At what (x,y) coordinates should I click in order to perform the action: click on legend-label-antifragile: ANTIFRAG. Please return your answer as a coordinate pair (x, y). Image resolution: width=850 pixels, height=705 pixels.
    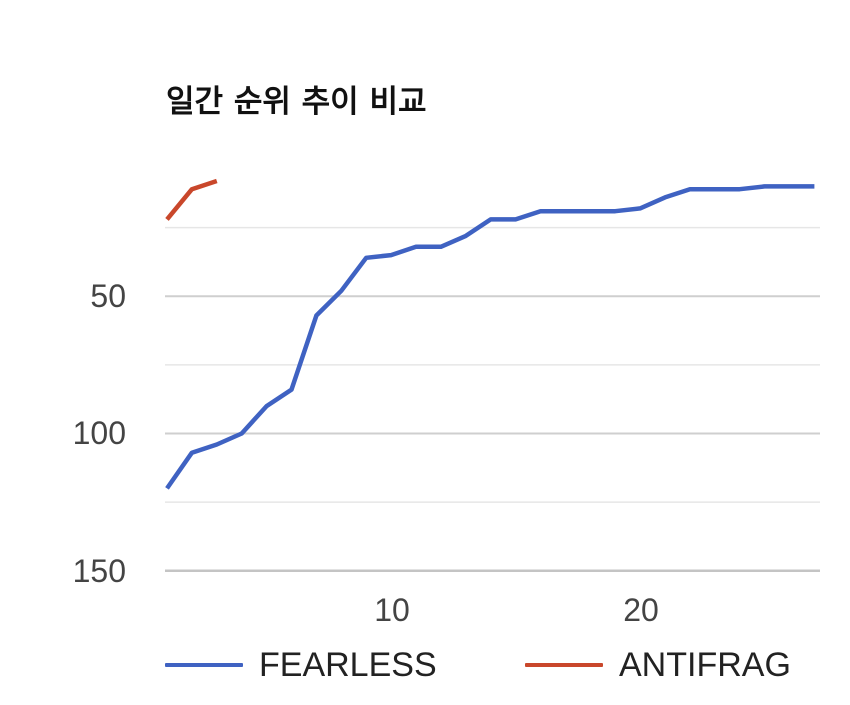
    Looking at the image, I should click on (705, 665).